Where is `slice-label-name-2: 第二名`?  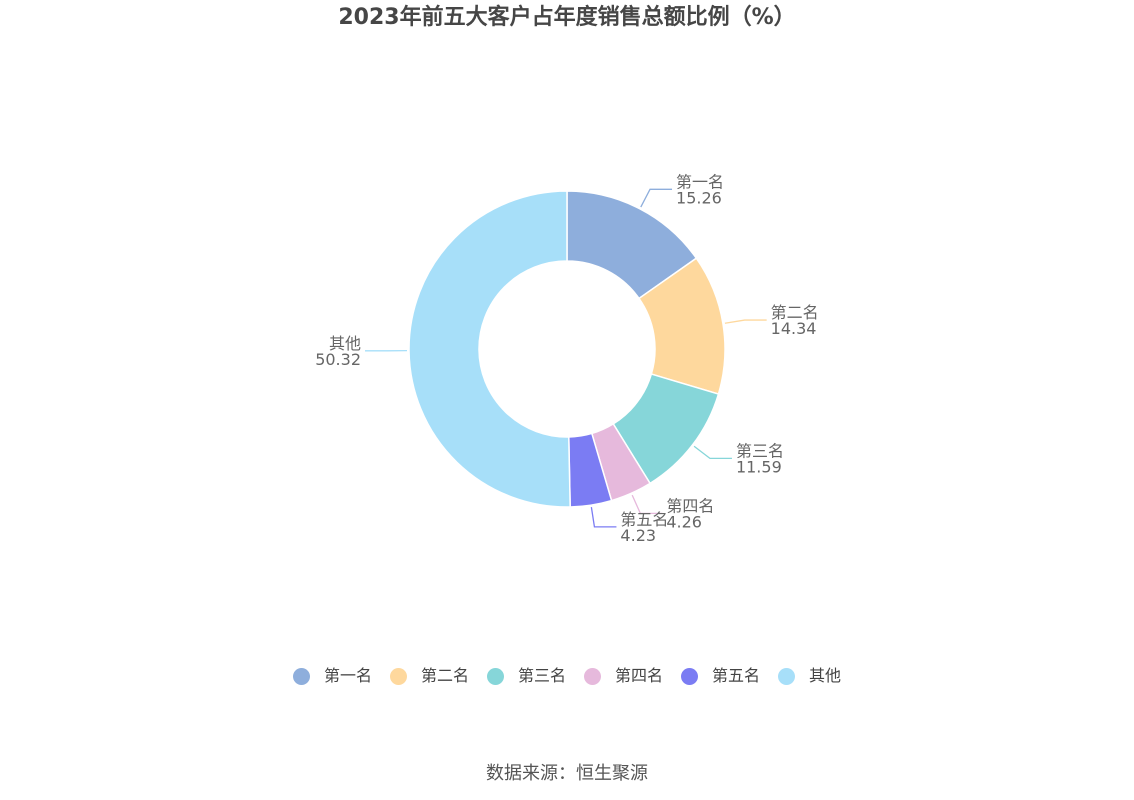 slice-label-name-2: 第二名 is located at coordinates (795, 312).